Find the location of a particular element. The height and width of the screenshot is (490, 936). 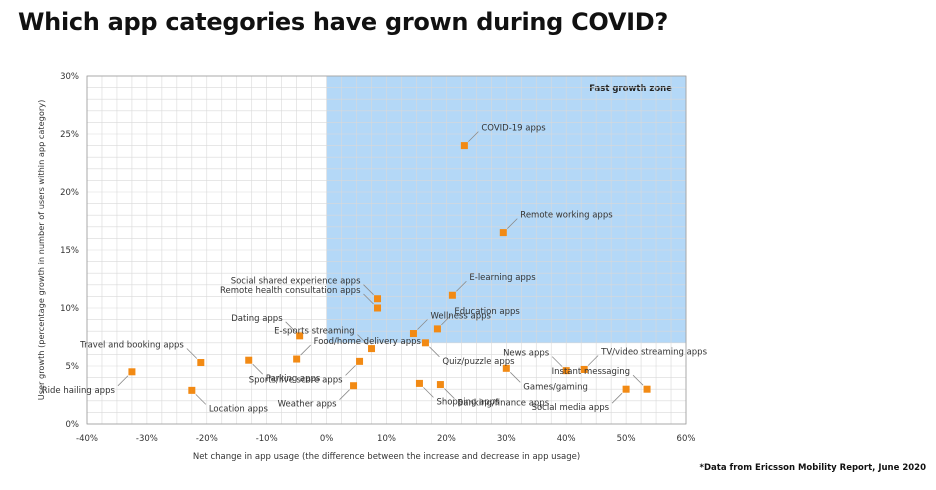

x-tick-label: 20% is located at coordinates (446, 439).